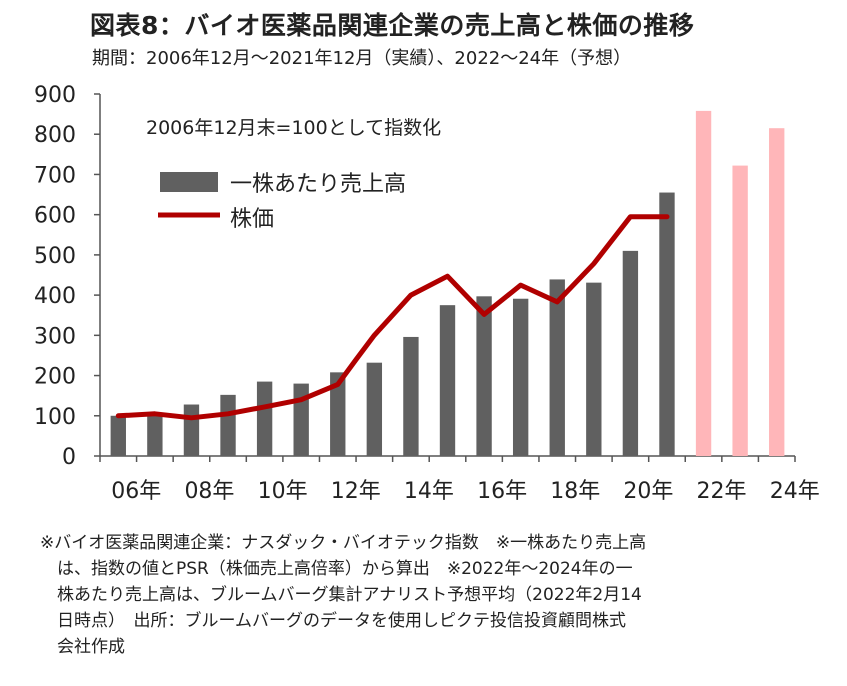 The width and height of the screenshot is (847, 686). I want to click on x-tick-label: 24年, so click(795, 491).